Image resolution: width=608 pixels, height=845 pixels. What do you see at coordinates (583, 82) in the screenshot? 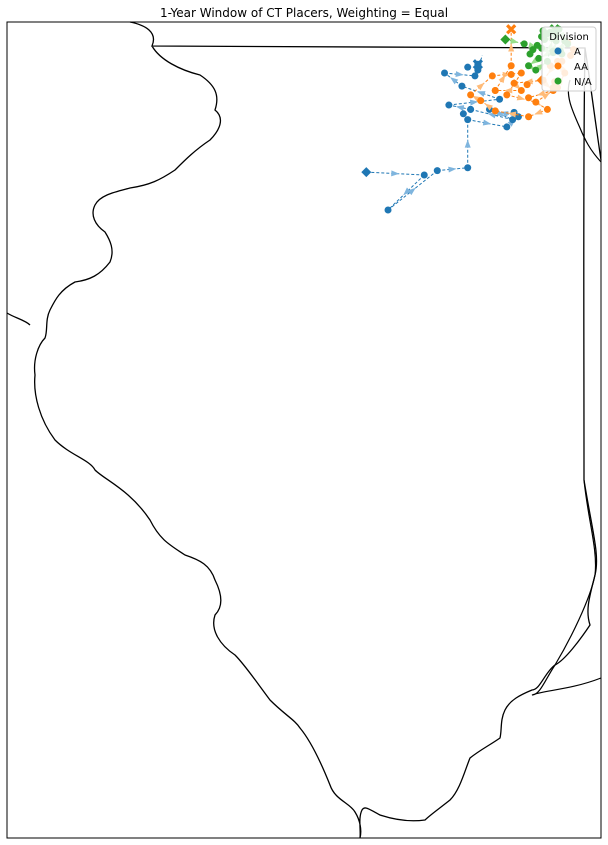
I see `legend-label-na: N/A` at bounding box center [583, 82].